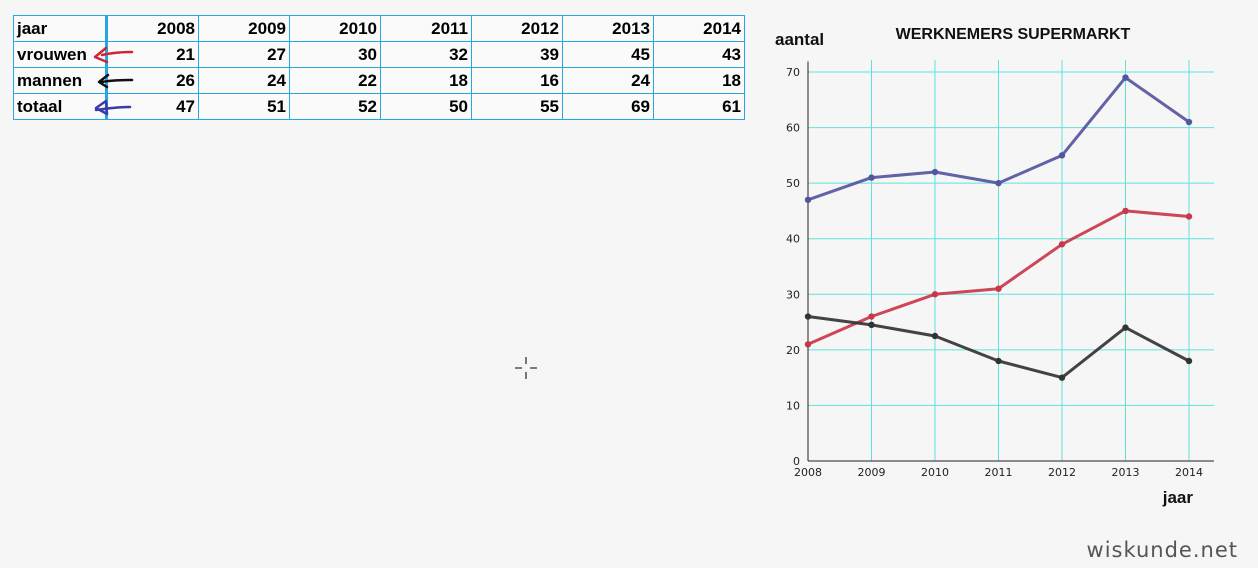 This screenshot has height=568, width=1258. I want to click on x-tick-label: 2013, so click(1126, 472).